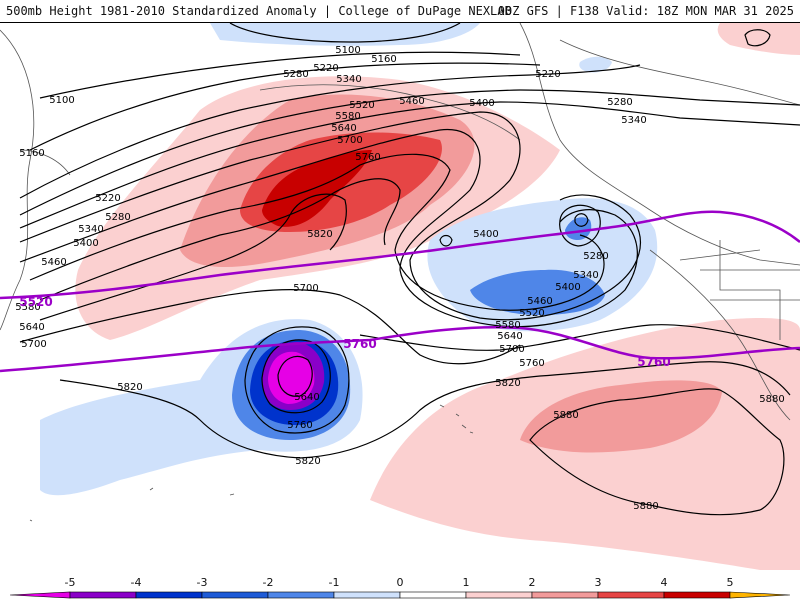 This screenshot has height=600, width=800. I want to click on label-5220-east: 5220, so click(547, 74).